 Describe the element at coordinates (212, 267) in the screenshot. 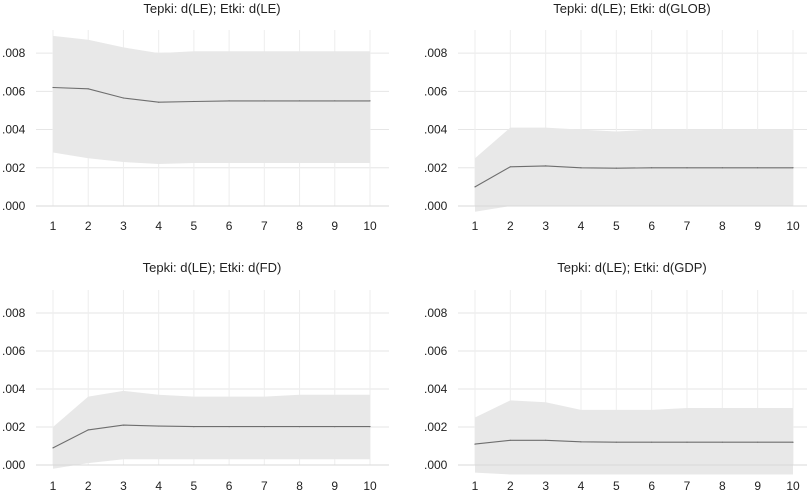

I see `panel-title: Tepki: d(LE); Etki: d(FD)` at that location.